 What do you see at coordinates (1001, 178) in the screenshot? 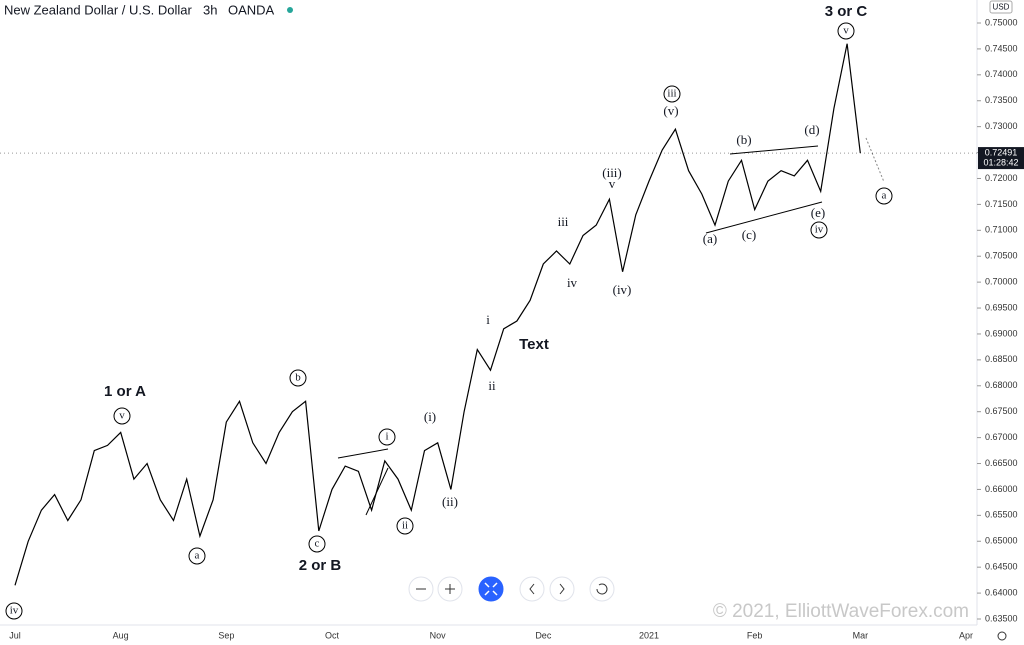
I see `y-tick-label: 0.72000` at bounding box center [1001, 178].